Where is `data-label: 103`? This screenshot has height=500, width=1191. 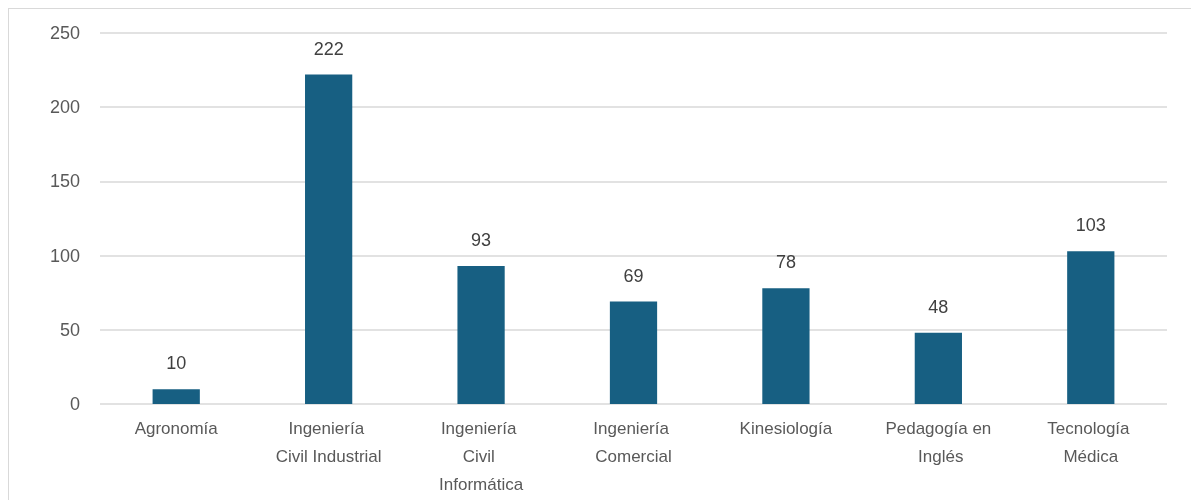 data-label: 103 is located at coordinates (1090, 225).